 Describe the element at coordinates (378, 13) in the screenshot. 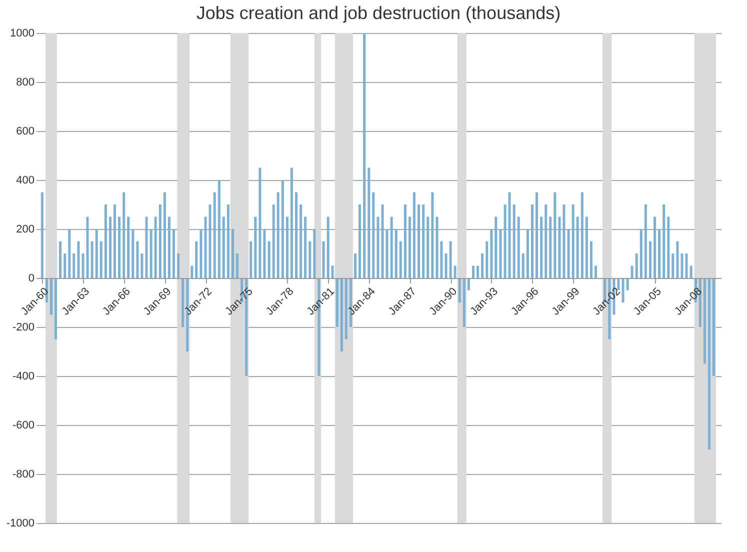

I see `chart-title: Jobs creation and job destruction (thousands)` at that location.